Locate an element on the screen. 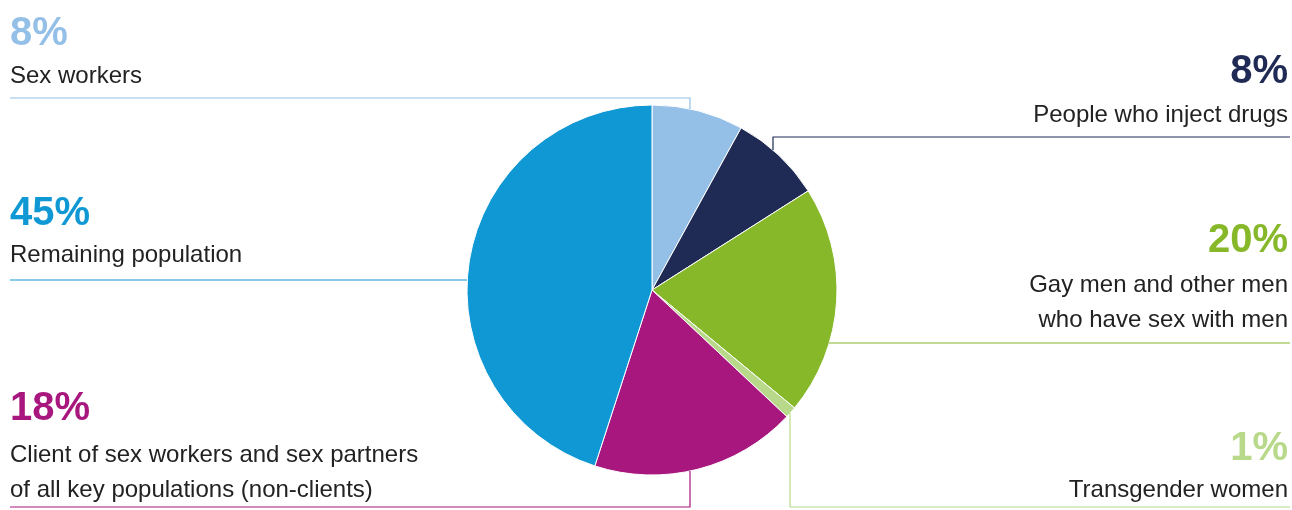 This screenshot has width=1292, height=510. data-label: 18% is located at coordinates (50, 406).